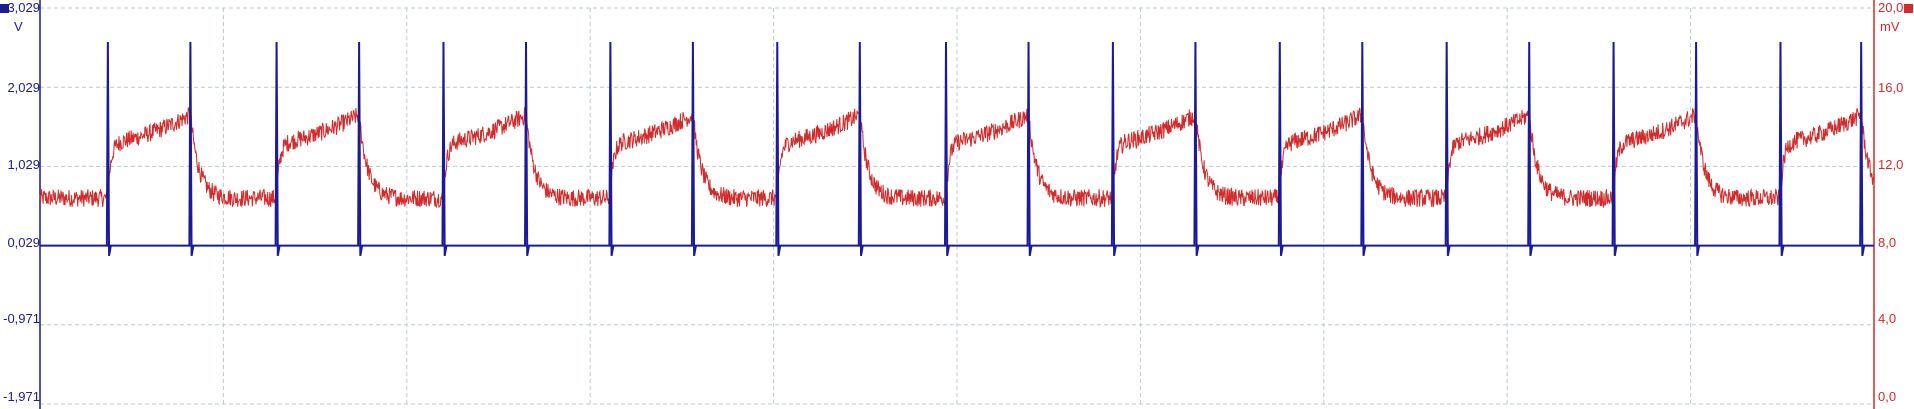 This screenshot has width=1914, height=409. What do you see at coordinates (23, 87) in the screenshot?
I see `left-tick-label: 2,029` at bounding box center [23, 87].